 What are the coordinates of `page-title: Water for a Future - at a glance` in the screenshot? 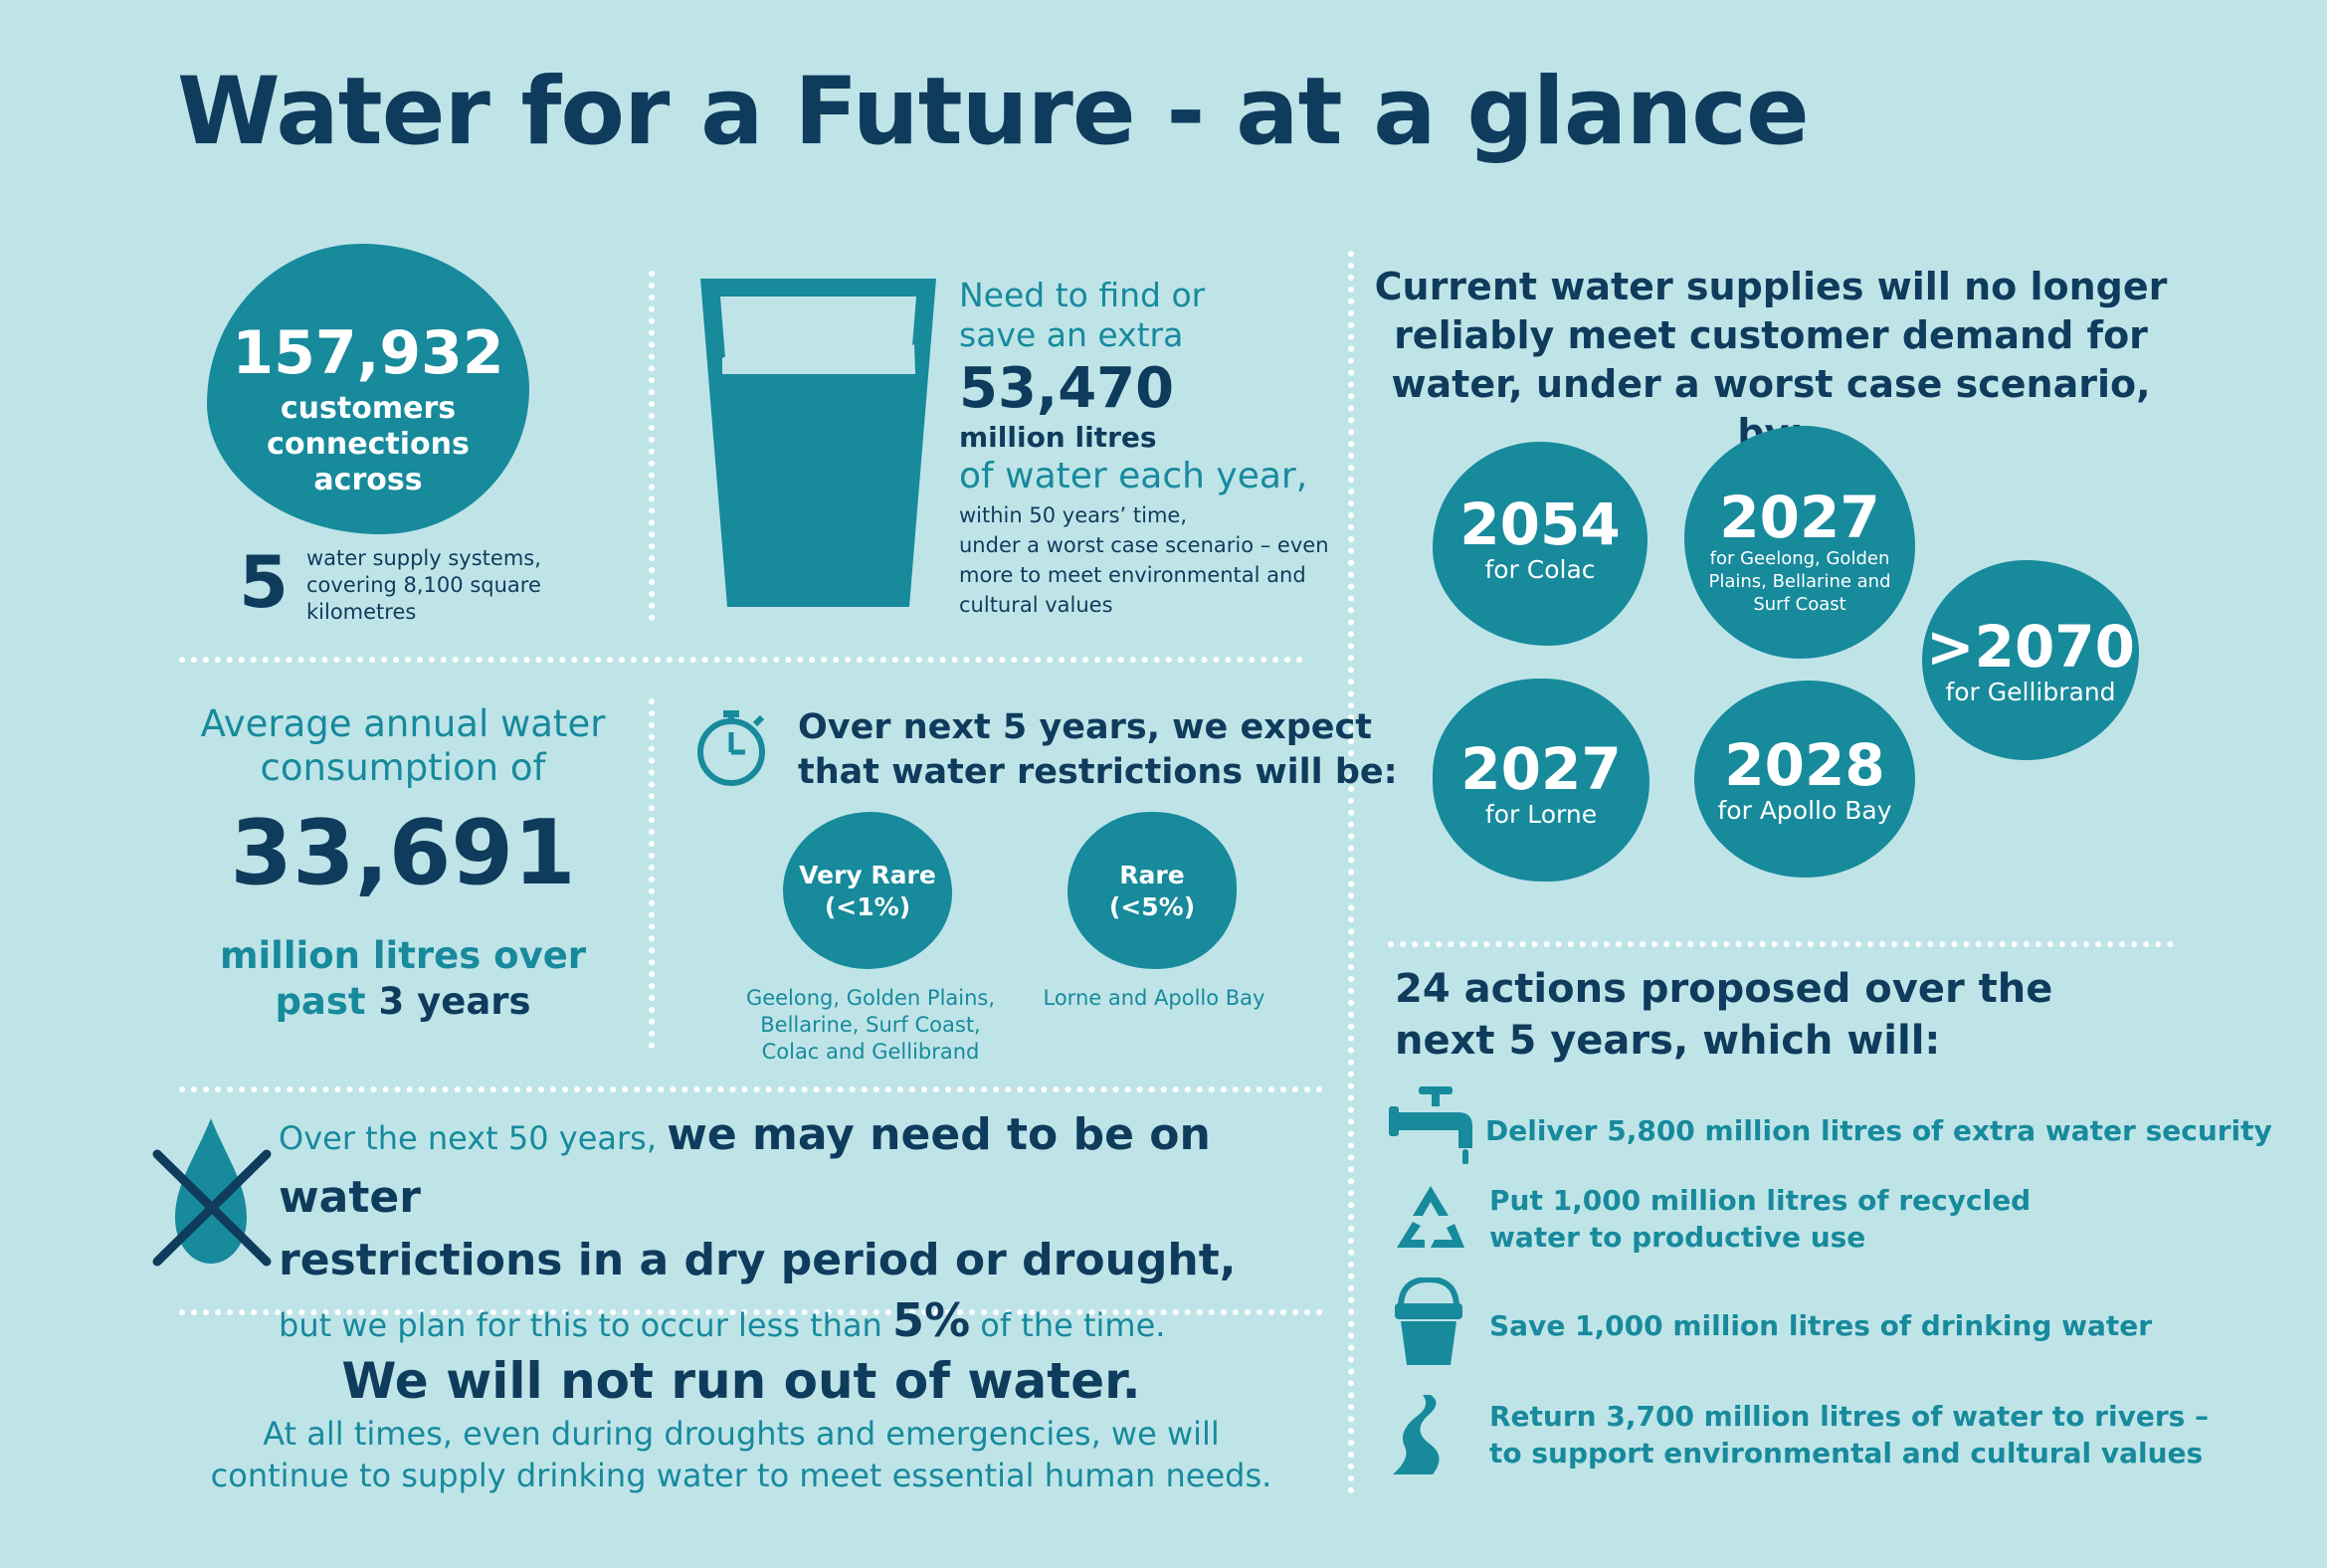 It's located at (994, 112).